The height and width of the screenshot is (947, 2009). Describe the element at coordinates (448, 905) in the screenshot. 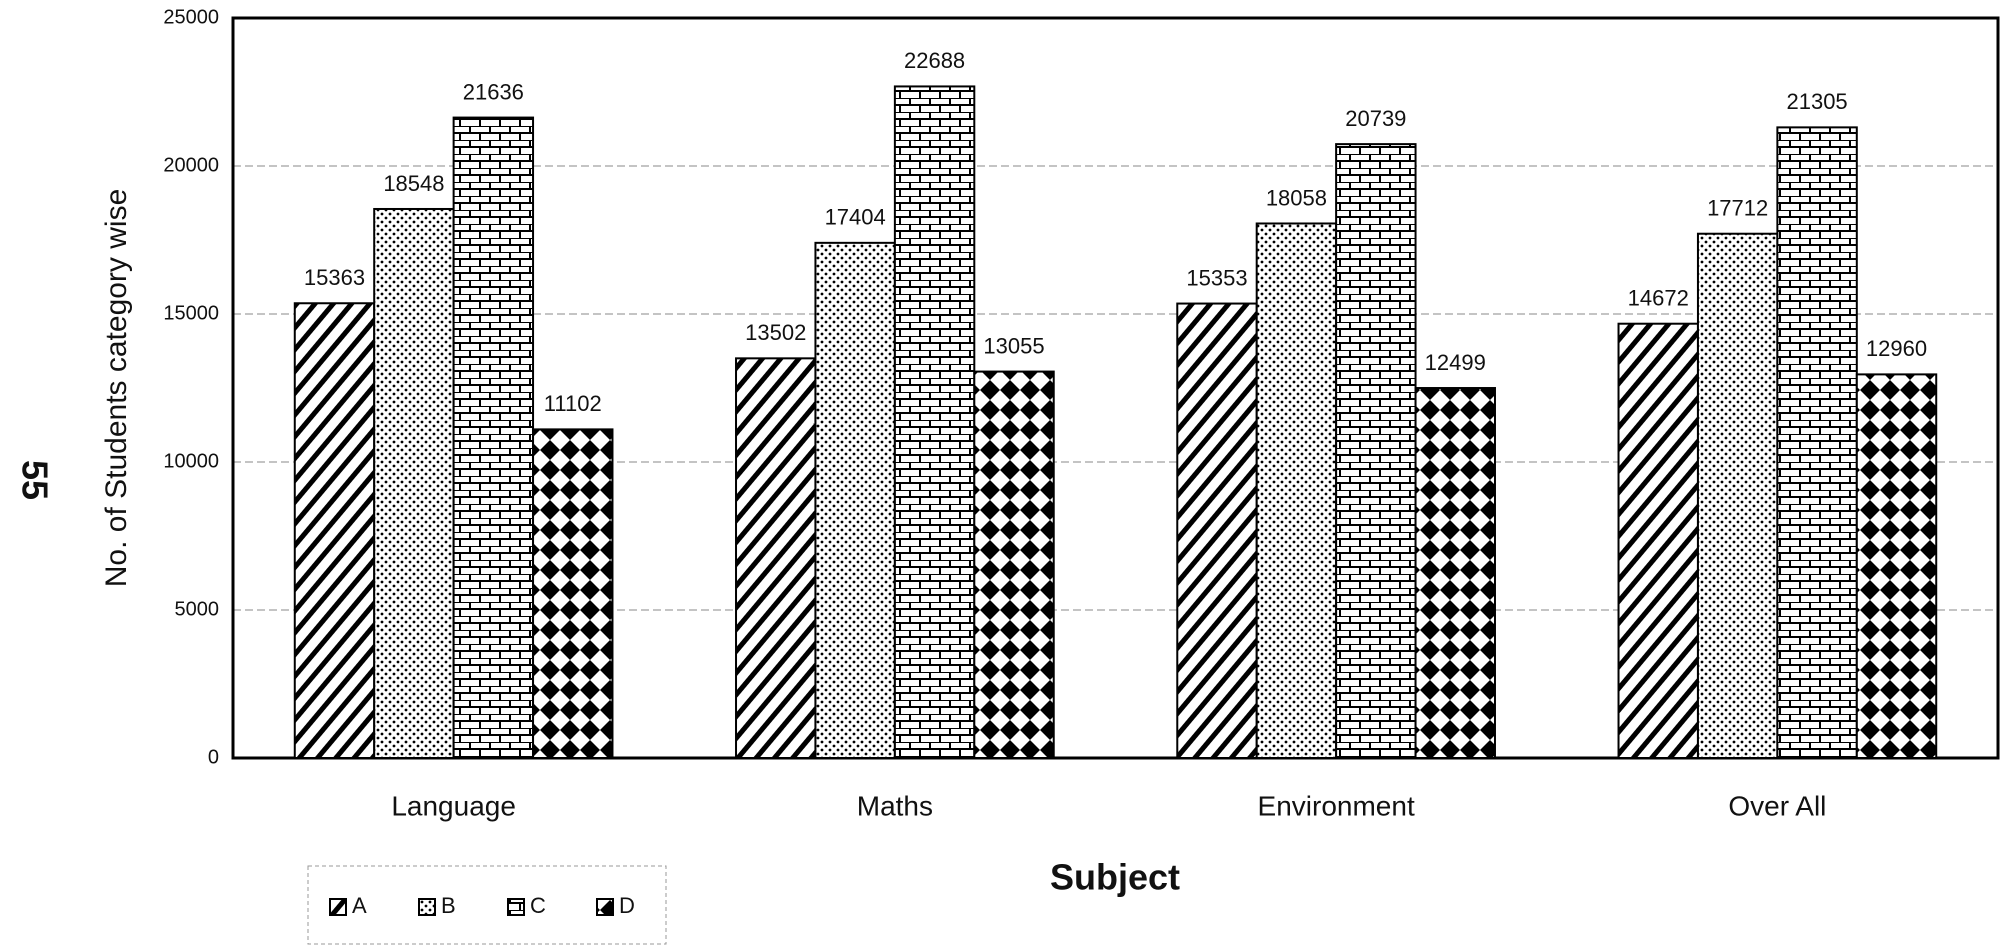

I see `legend-label: B` at that location.